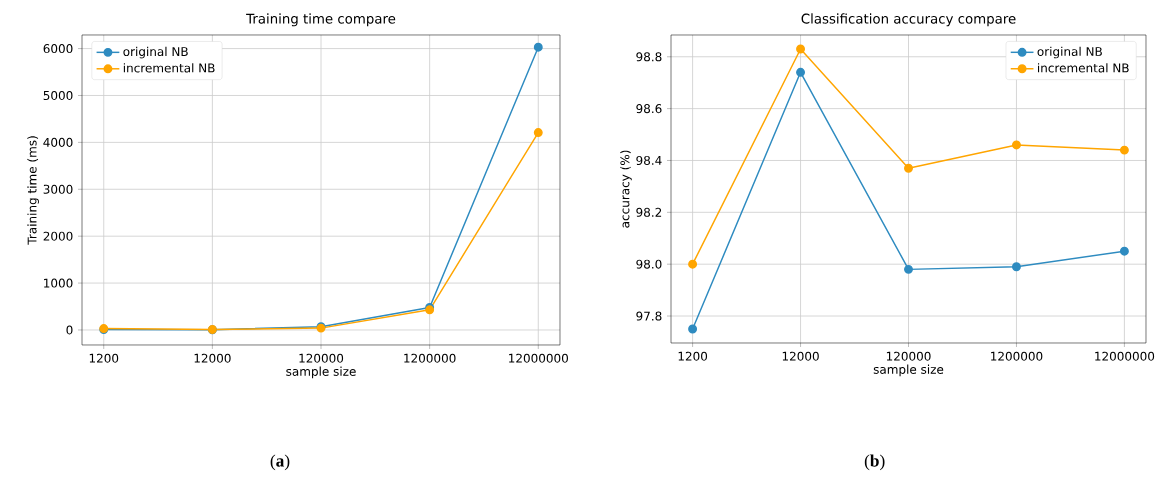  Describe the element at coordinates (33, 190) in the screenshot. I see `y-axis-title: Training time (ms)` at that location.